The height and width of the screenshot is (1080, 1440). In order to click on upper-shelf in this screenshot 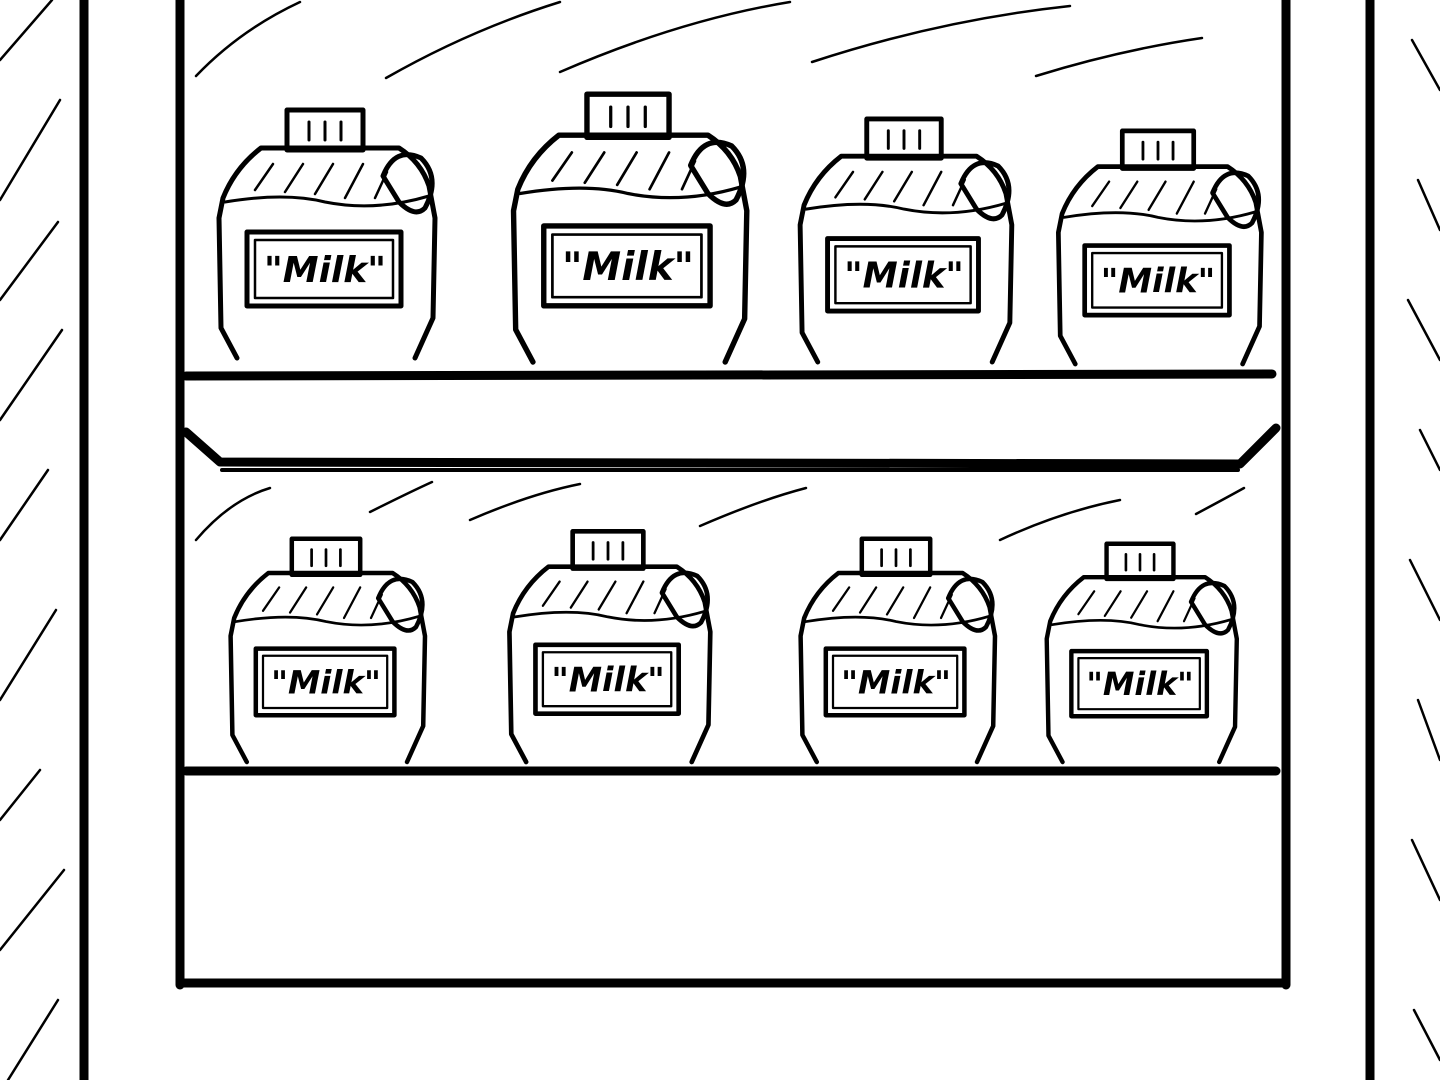, I will do `click(731, 420)`.